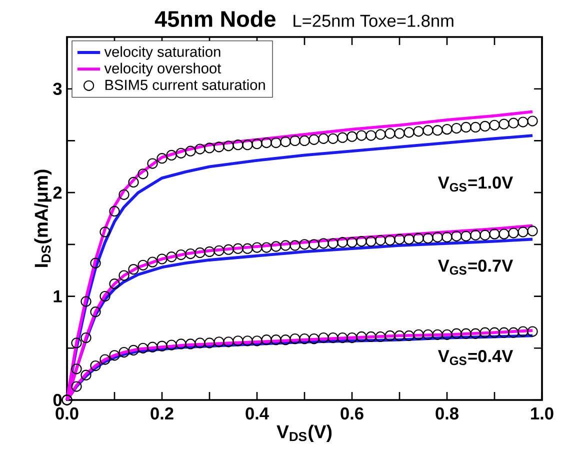 The height and width of the screenshot is (469, 571). What do you see at coordinates (215, 19) in the screenshot?
I see `chart-title: 45nm Node` at bounding box center [215, 19].